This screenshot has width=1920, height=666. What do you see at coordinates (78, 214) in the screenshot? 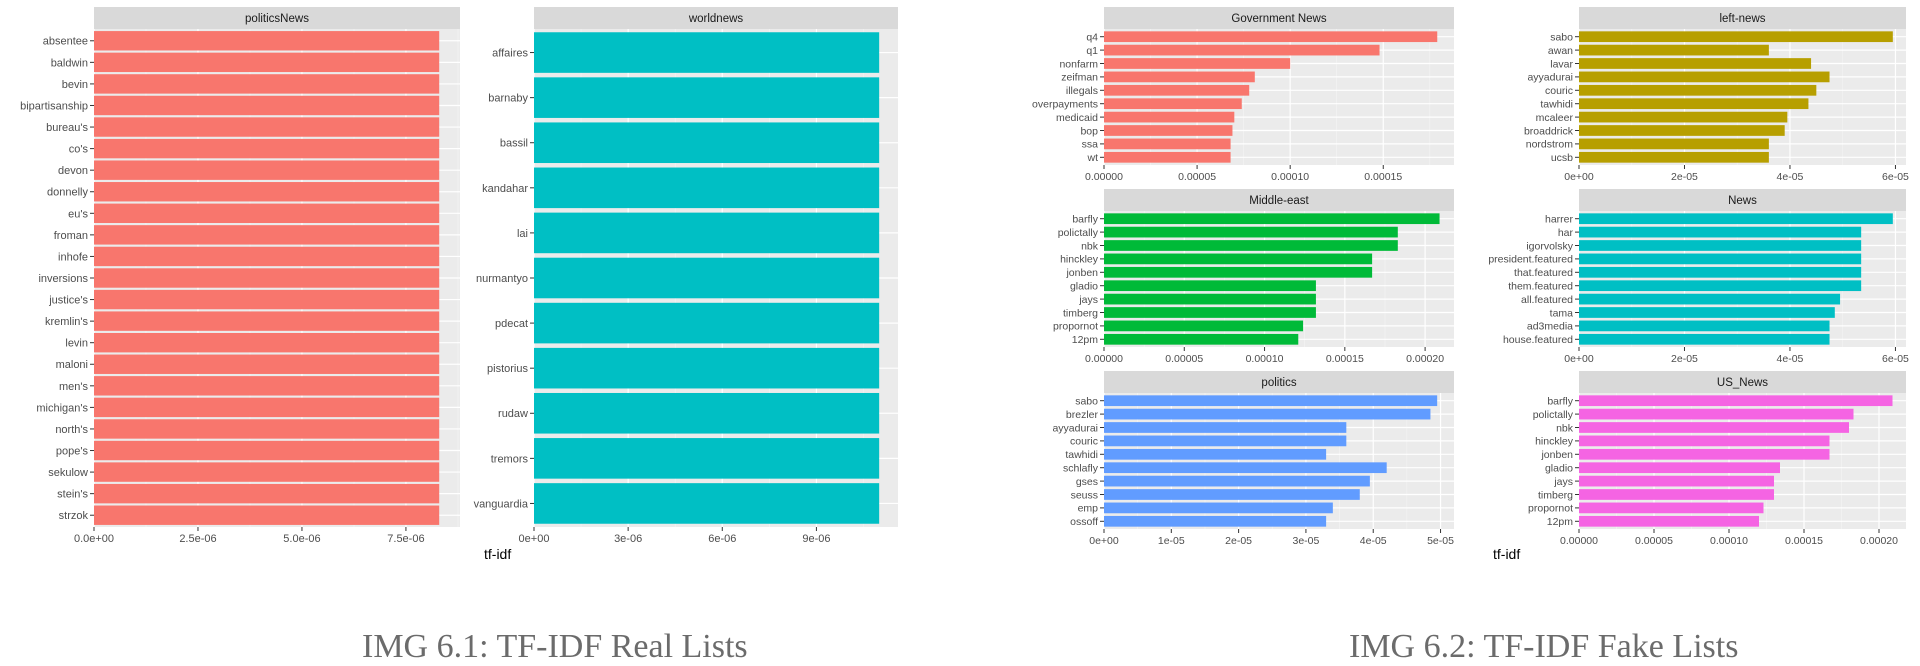
I see `category-label-eu-s: eu's` at bounding box center [78, 214].